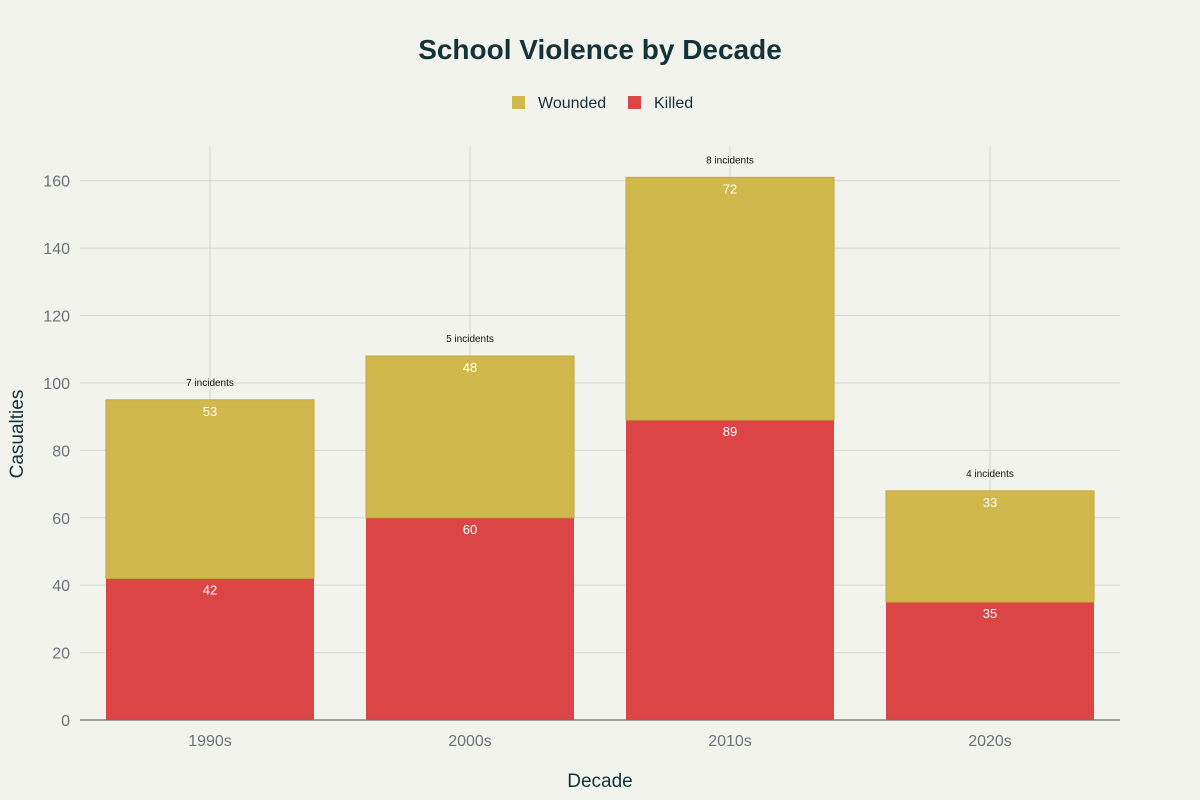 Image resolution: width=1200 pixels, height=800 pixels. What do you see at coordinates (61, 519) in the screenshot?
I see `y-tick-label: 60` at bounding box center [61, 519].